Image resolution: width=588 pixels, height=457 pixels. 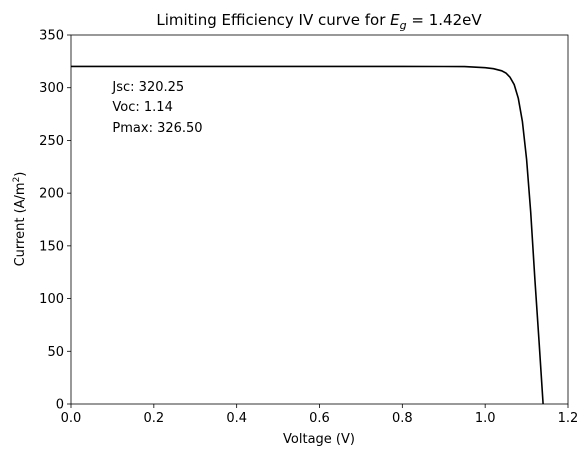 I want to click on y-tick-label: 0, so click(x=60, y=405).